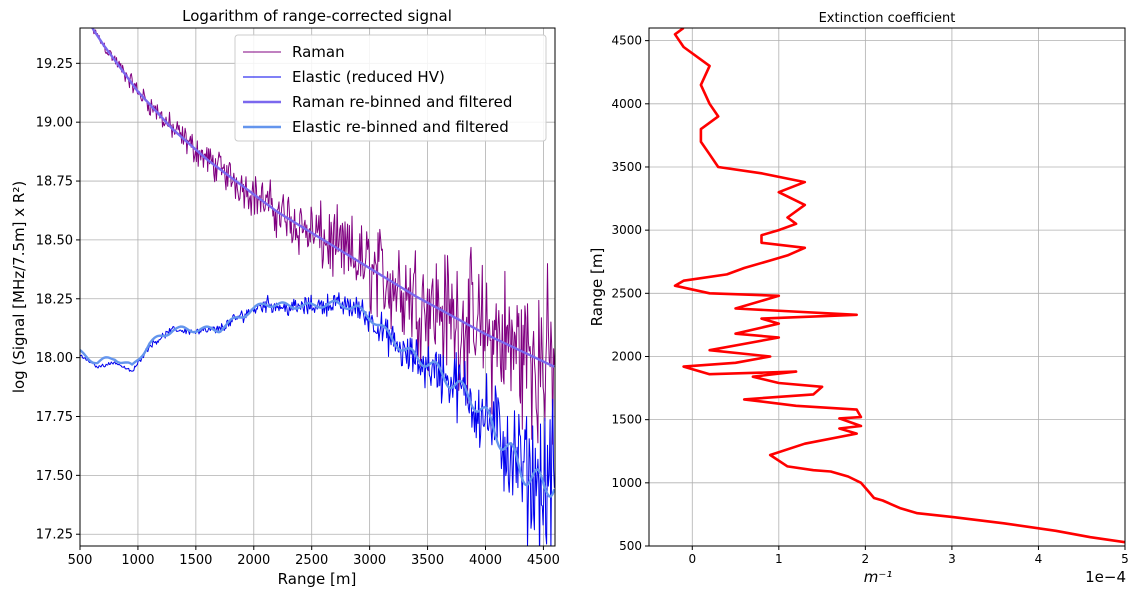  Describe the element at coordinates (317, 398) in the screenshot. I see `elastic-filtered-line` at that location.